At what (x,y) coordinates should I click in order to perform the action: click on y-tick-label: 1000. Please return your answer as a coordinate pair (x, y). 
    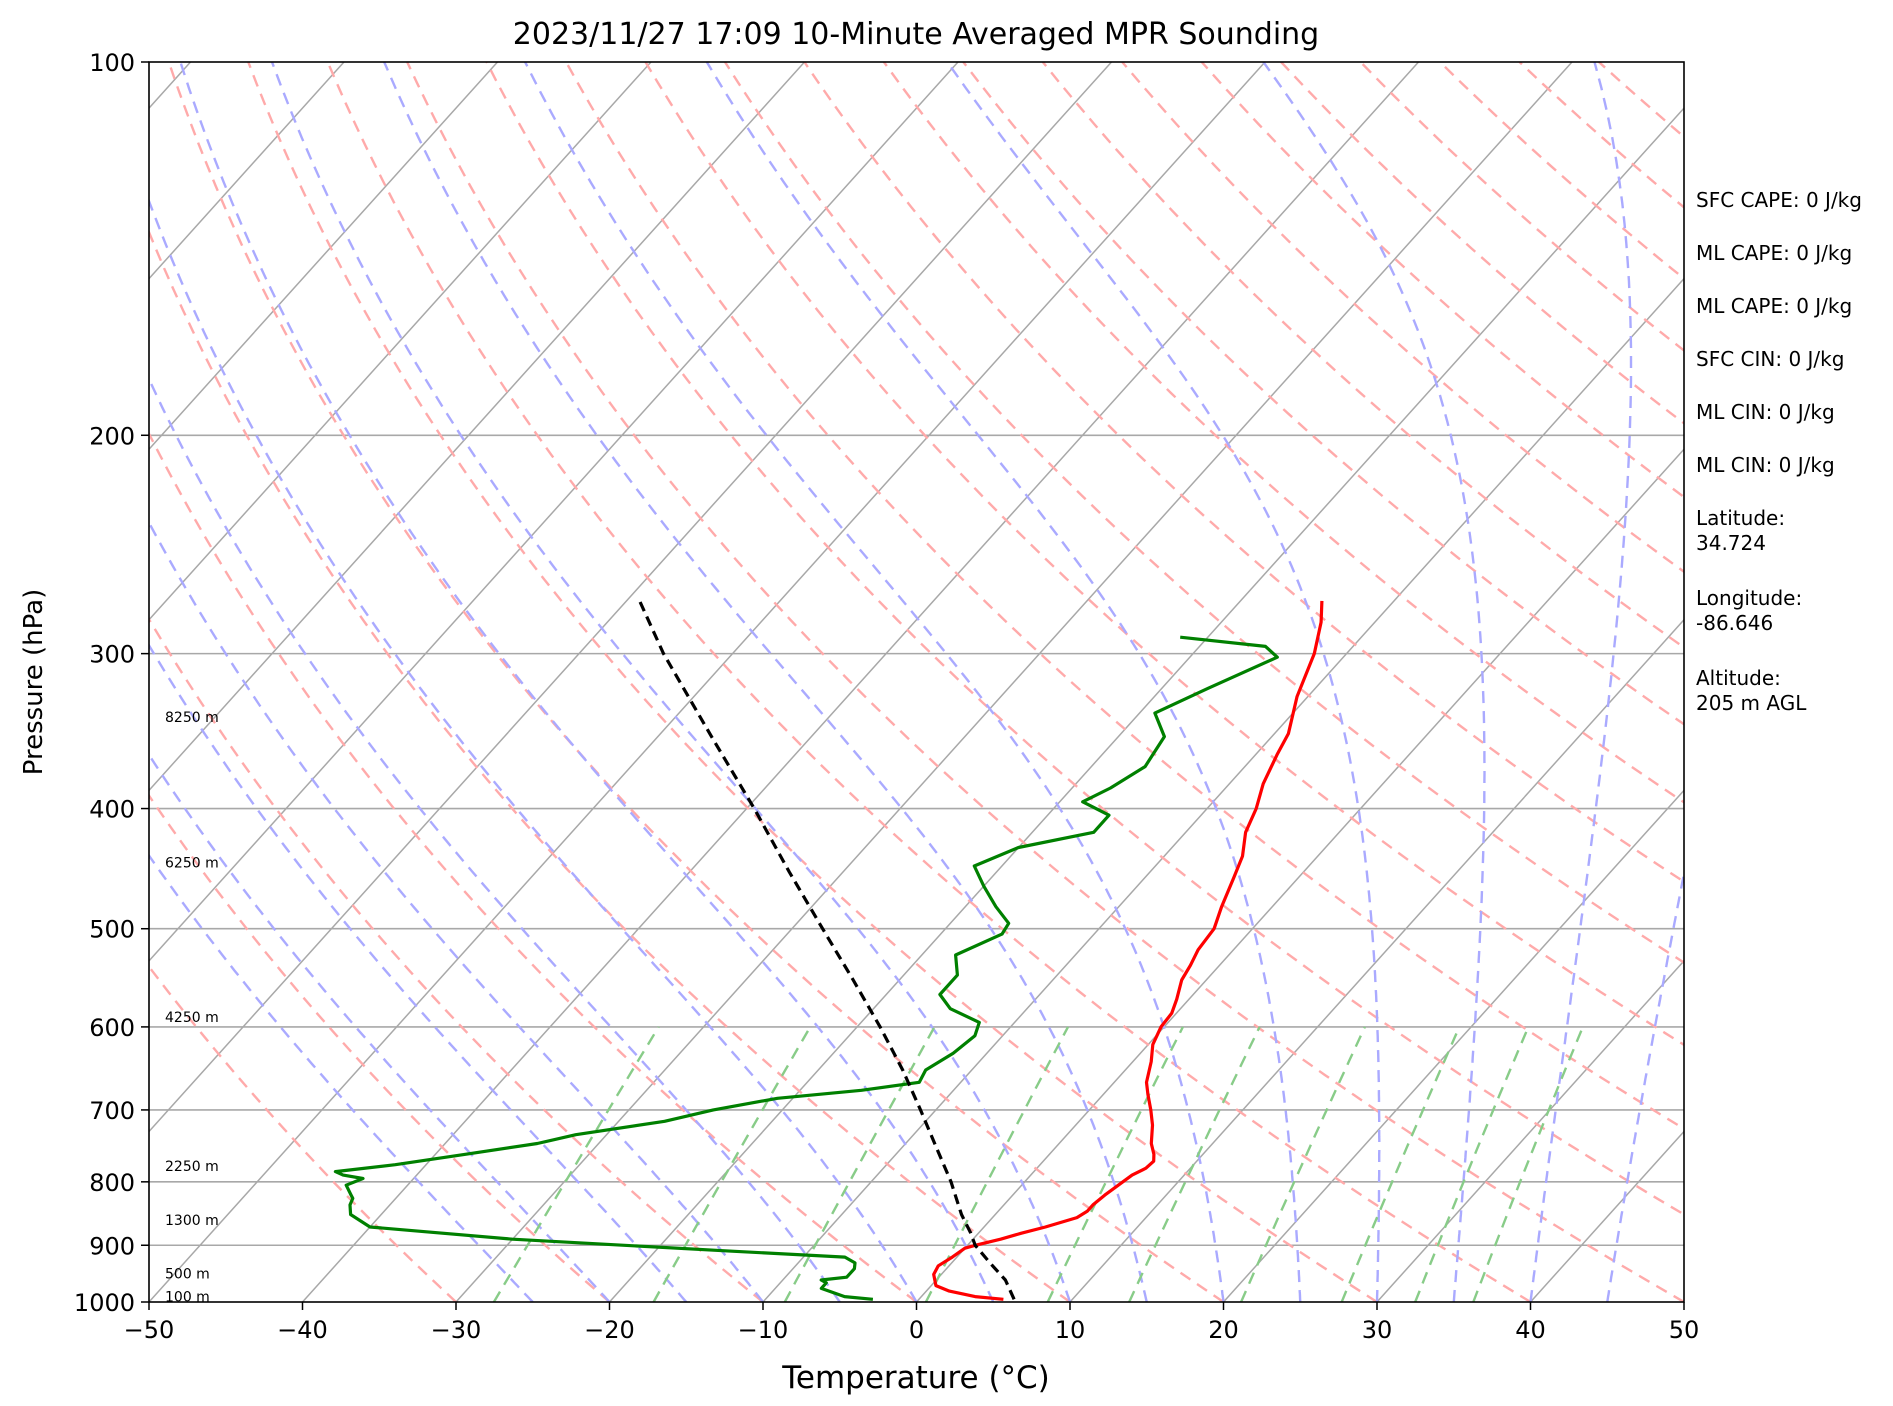
    Looking at the image, I should click on (104, 1303).